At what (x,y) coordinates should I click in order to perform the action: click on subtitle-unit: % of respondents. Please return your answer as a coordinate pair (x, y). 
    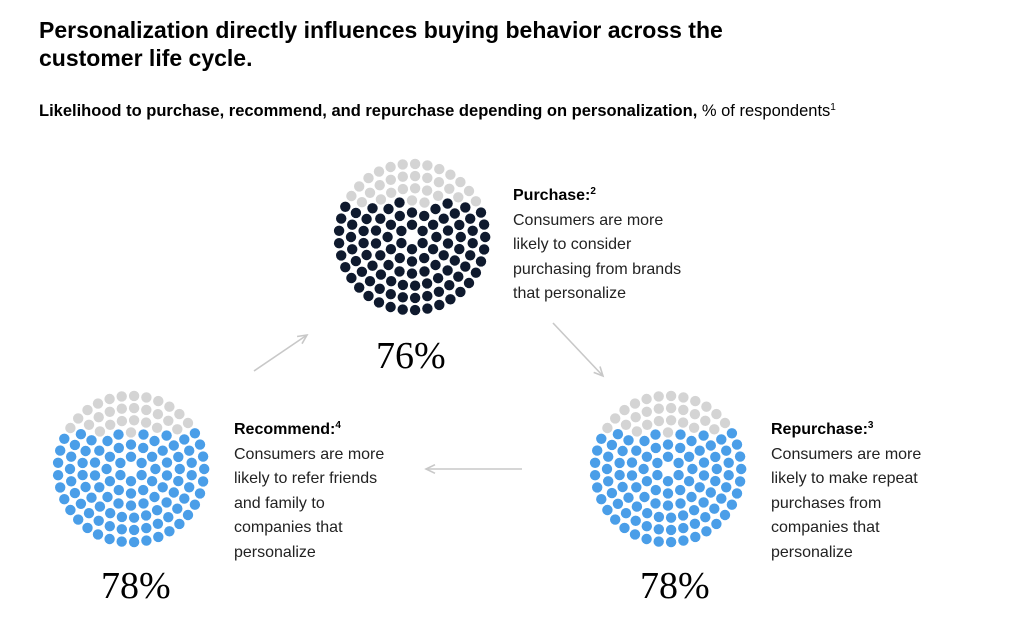
    Looking at the image, I should click on (764, 111).